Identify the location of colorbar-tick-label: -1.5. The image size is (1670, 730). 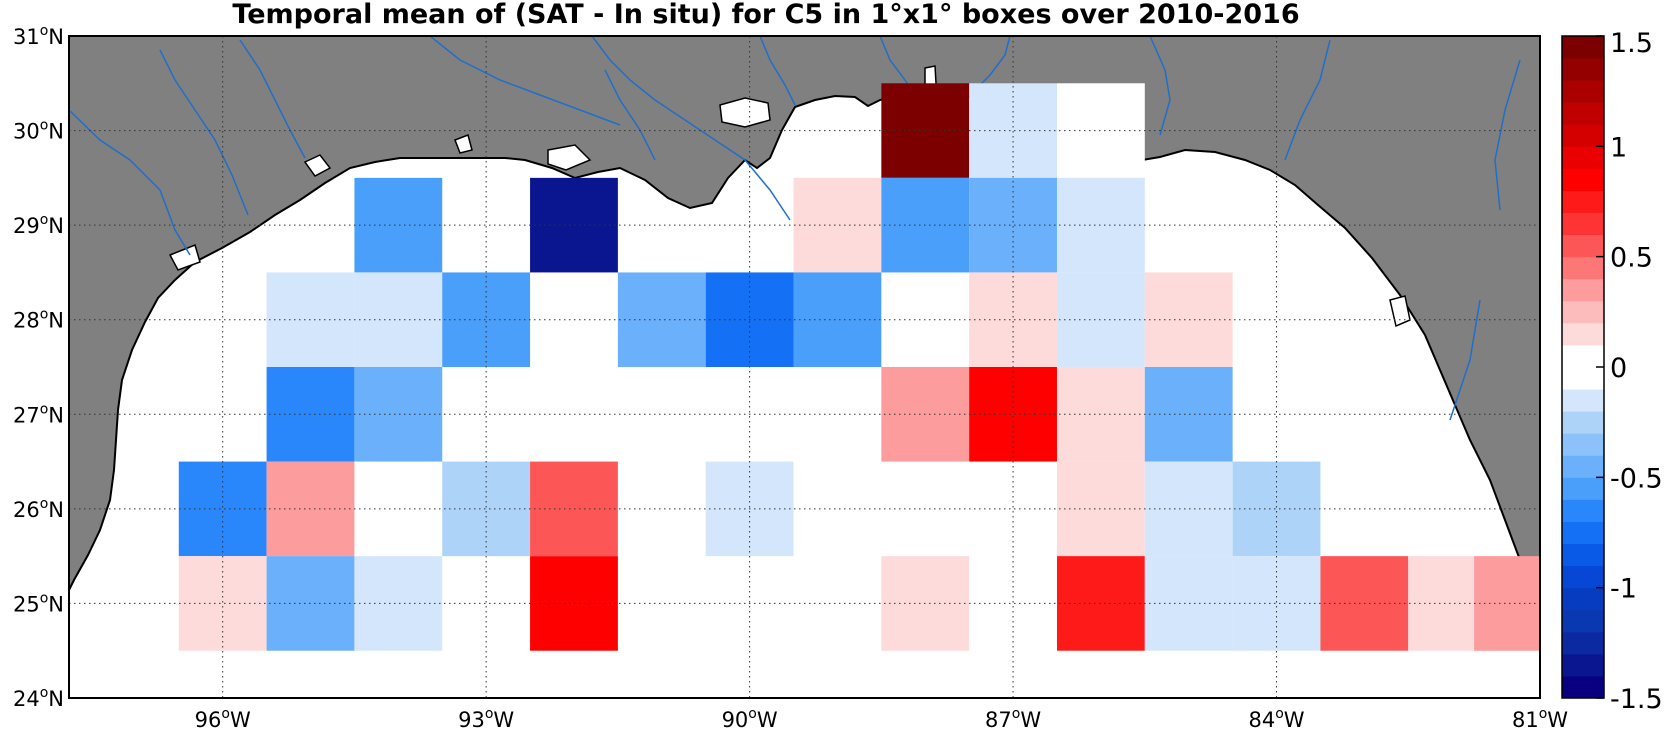
(1636, 699).